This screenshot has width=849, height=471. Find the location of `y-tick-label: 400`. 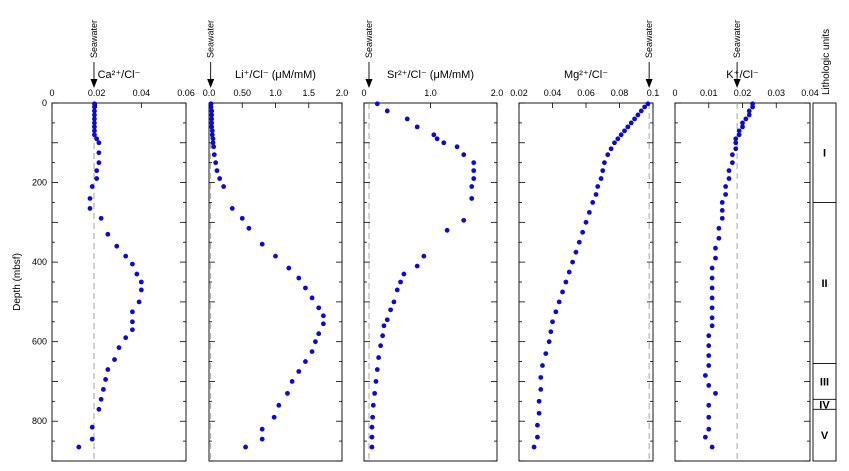

y-tick-label: 400 is located at coordinates (39, 262).